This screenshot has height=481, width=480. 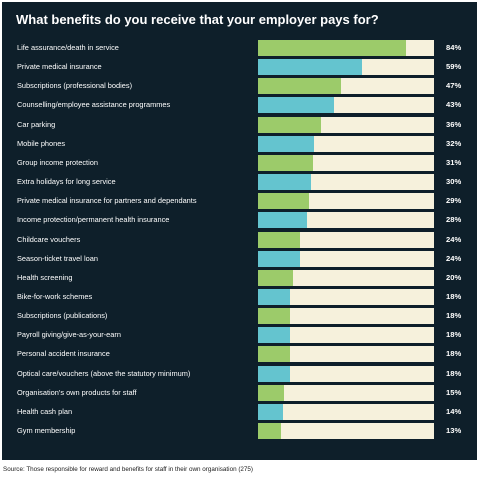 What do you see at coordinates (454, 66) in the screenshot?
I see `bar-value-label: 59%` at bounding box center [454, 66].